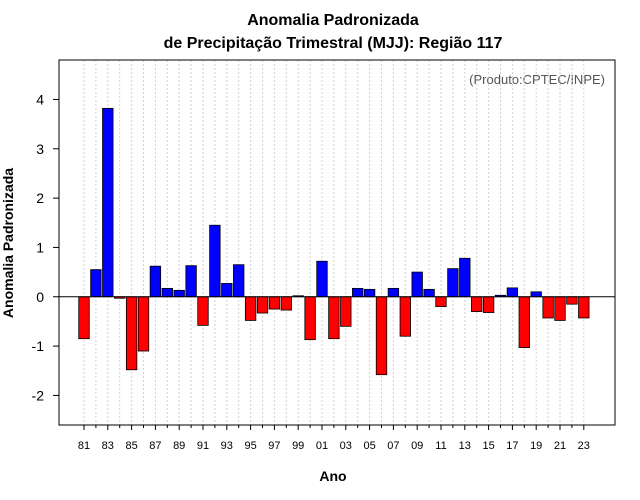 This screenshot has width=640, height=500. Describe the element at coordinates (584, 307) in the screenshot. I see `bar-2023` at that location.